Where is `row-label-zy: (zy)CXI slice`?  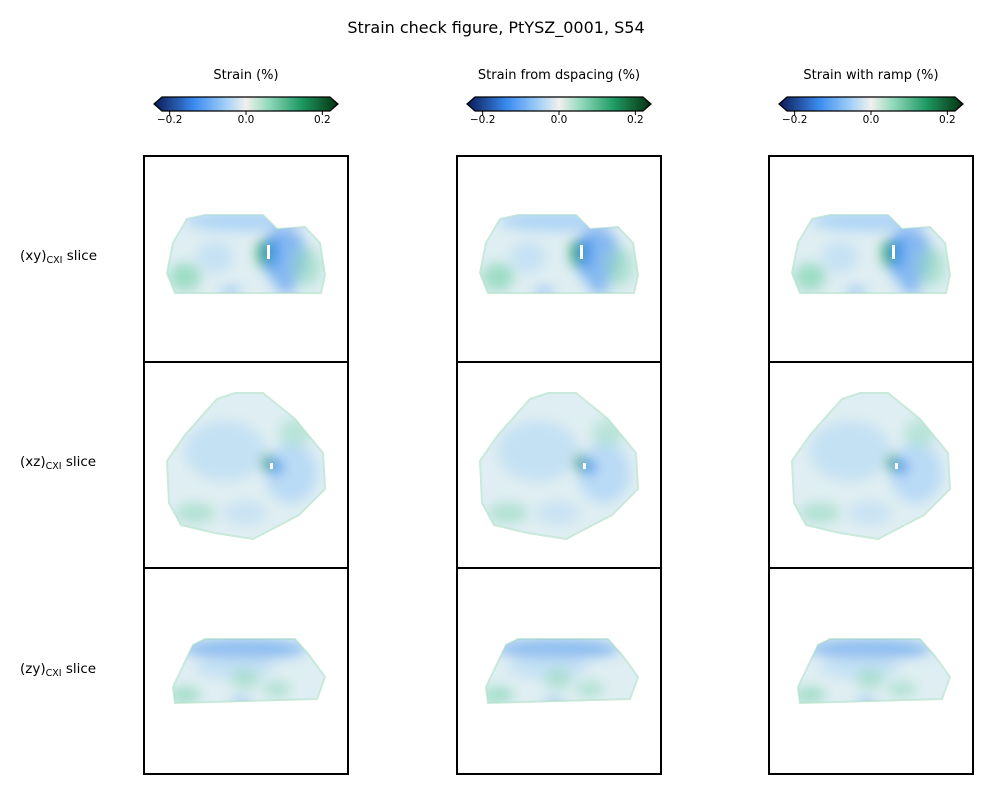 row-label-zy: (zy)CXI slice is located at coordinates (58, 670).